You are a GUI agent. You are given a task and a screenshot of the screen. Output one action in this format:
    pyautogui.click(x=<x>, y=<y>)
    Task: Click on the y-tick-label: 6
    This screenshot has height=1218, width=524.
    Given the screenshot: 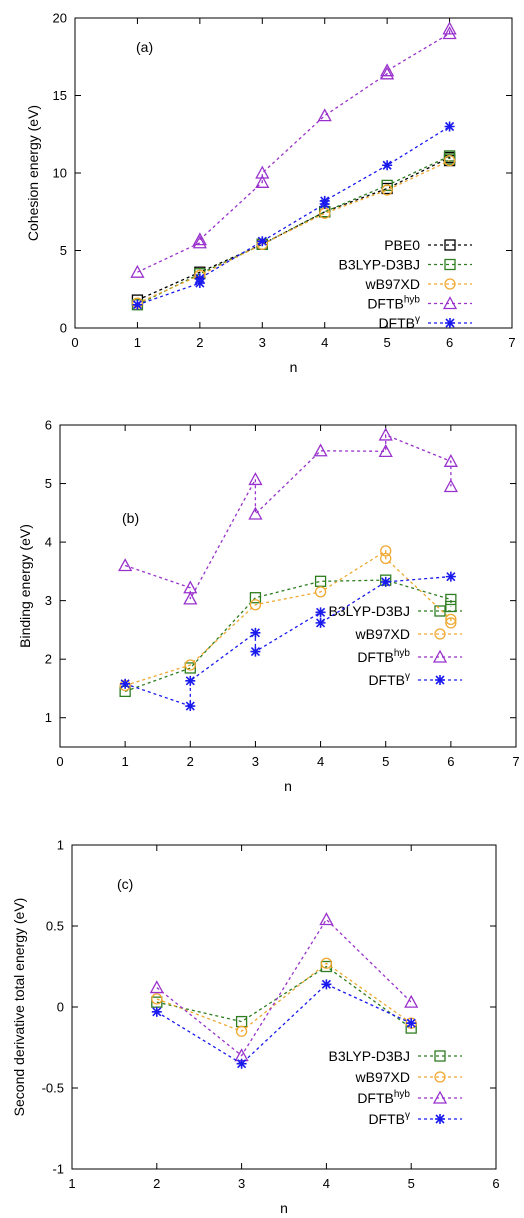 What is the action you would take?
    pyautogui.click(x=48, y=425)
    